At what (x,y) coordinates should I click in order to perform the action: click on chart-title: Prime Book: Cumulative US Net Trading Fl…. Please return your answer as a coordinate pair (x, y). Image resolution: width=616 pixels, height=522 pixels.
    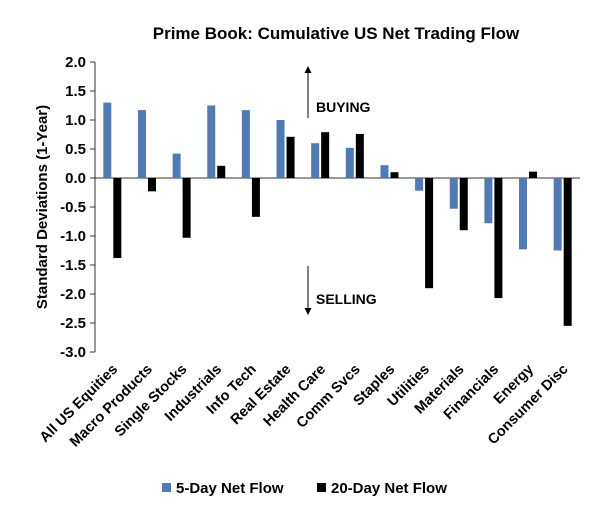
    Looking at the image, I should click on (336, 33).